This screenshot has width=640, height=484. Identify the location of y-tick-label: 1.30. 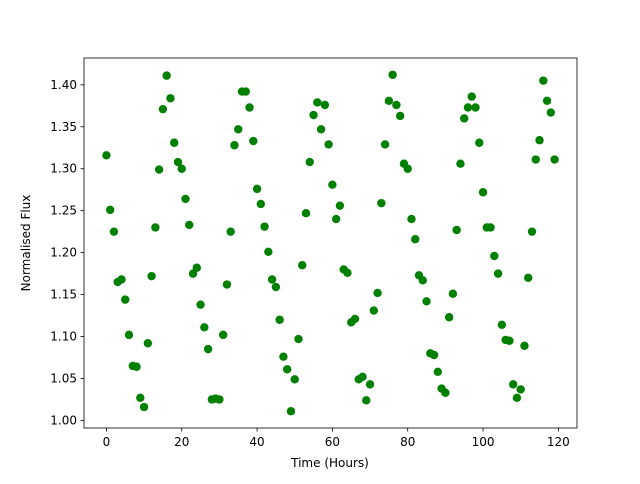
(63, 169).